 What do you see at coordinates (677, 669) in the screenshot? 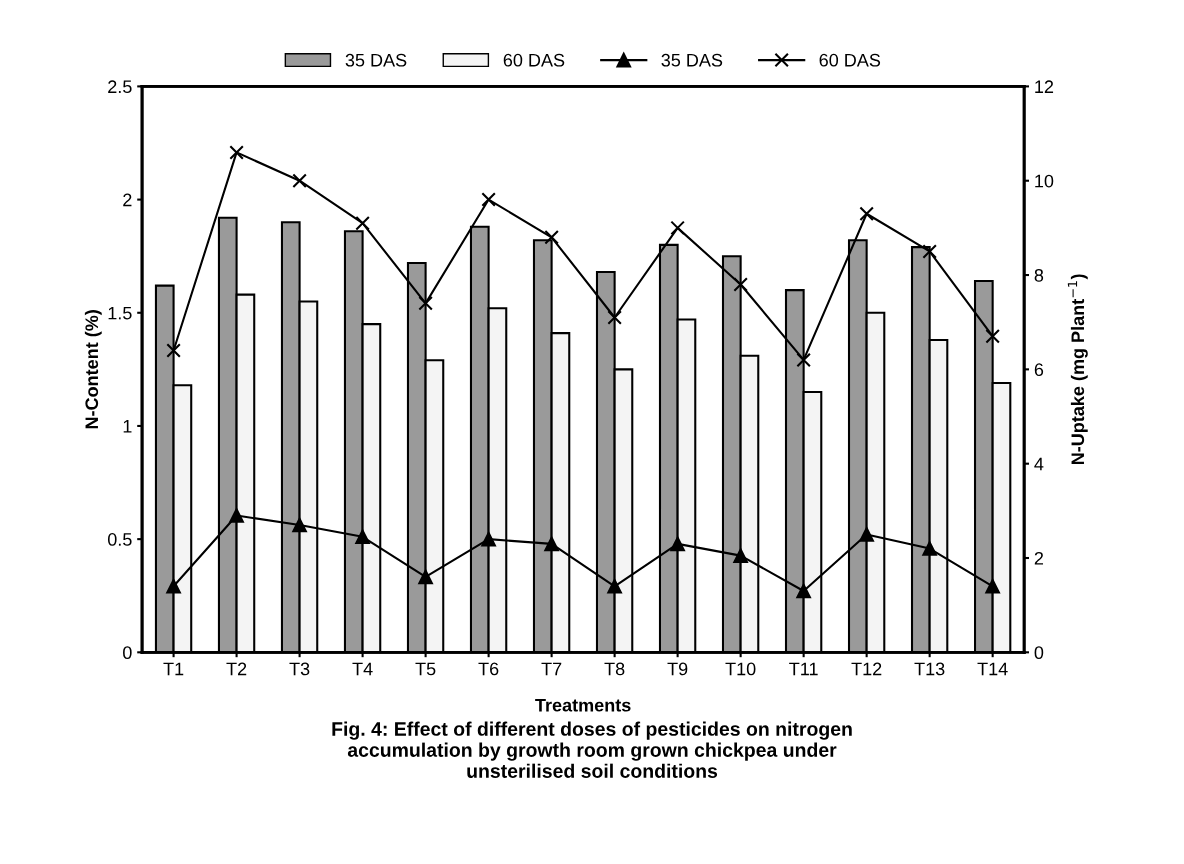
I see `x-tick-label: T9` at bounding box center [677, 669].